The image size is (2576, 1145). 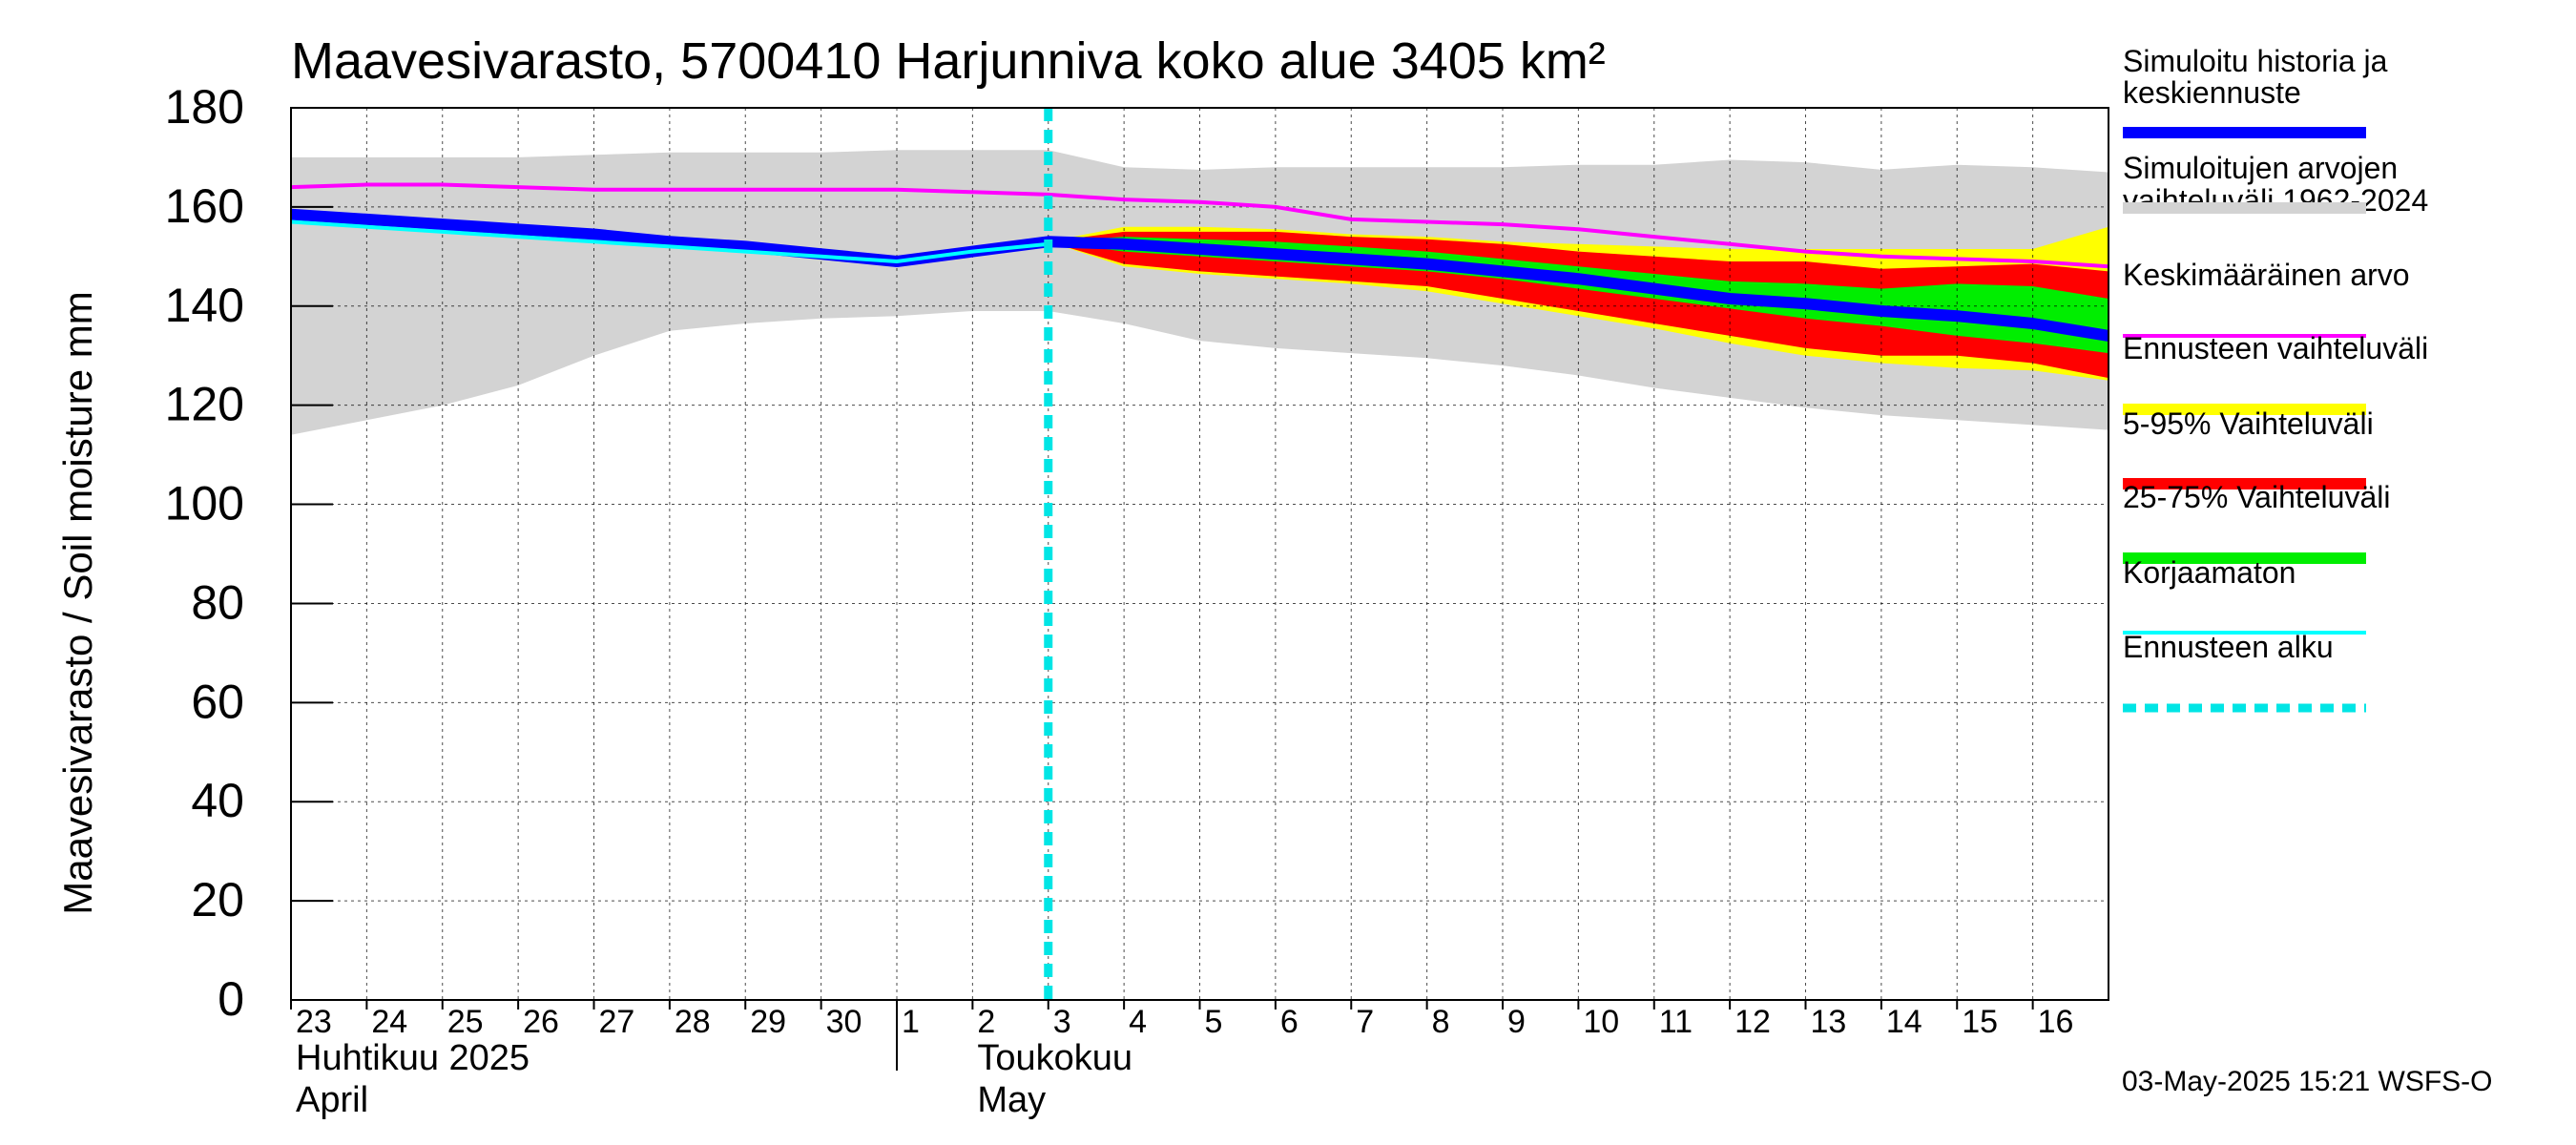 I want to click on legend-item-mean: Keskimääräinen arvo, so click(x=2266, y=298).